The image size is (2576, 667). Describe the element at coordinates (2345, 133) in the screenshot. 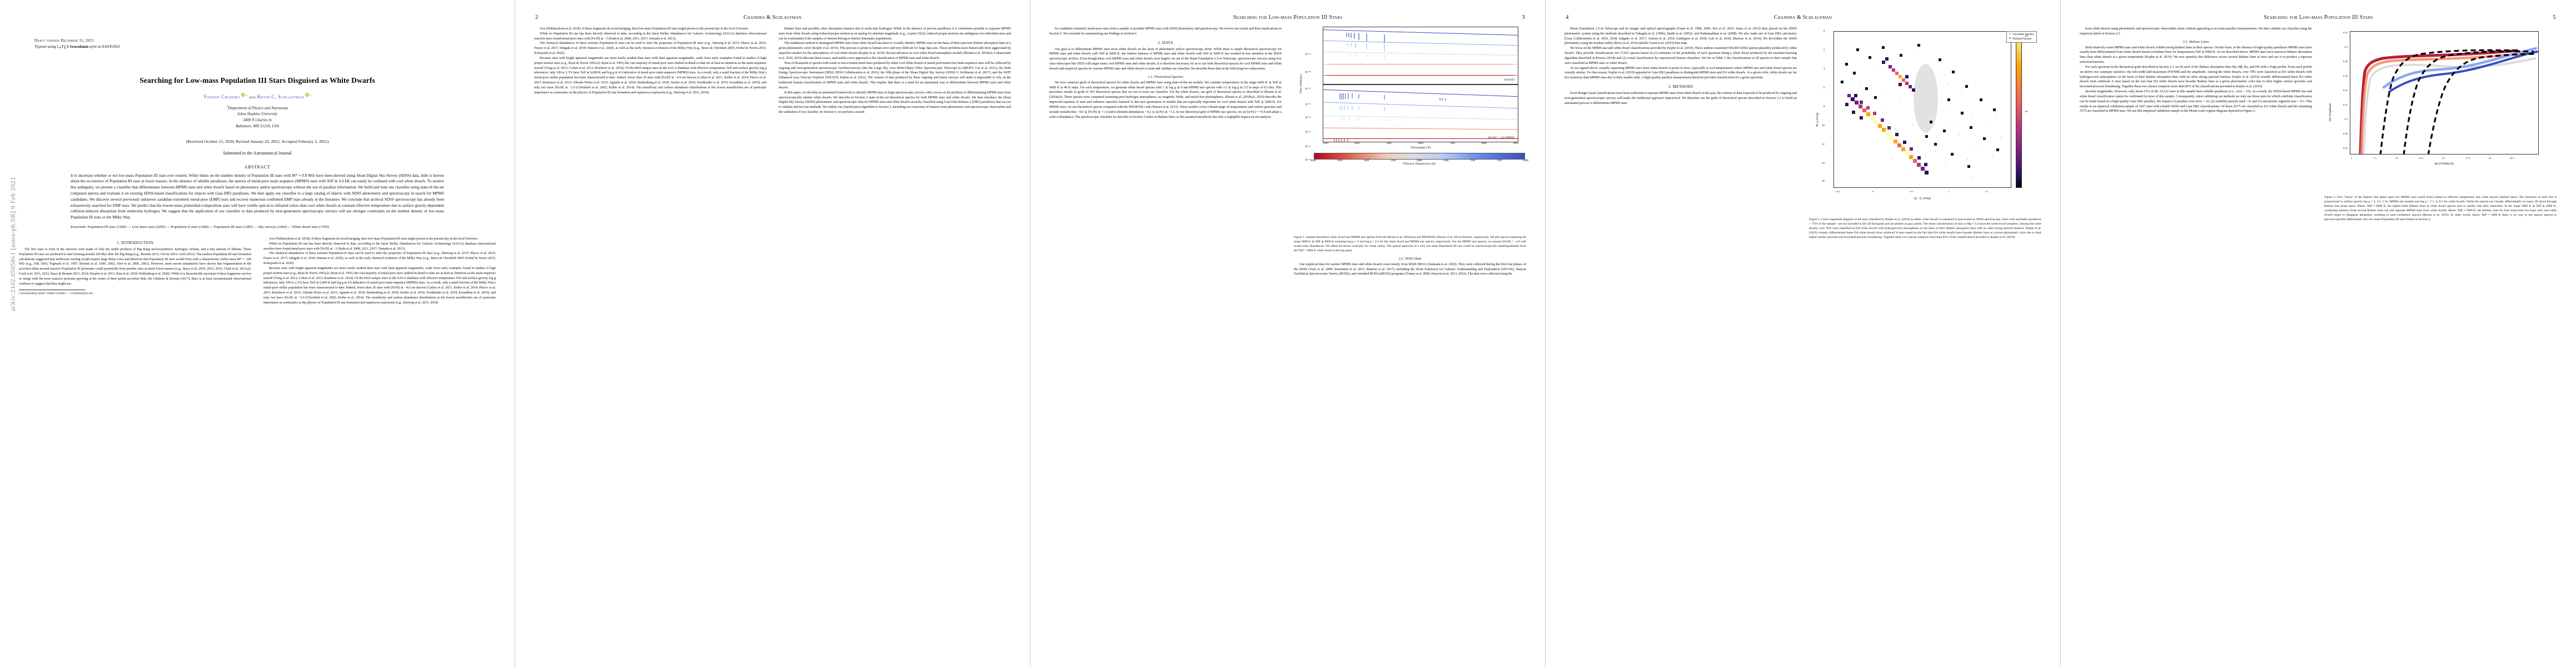

I see `ytick: 0.28` at that location.